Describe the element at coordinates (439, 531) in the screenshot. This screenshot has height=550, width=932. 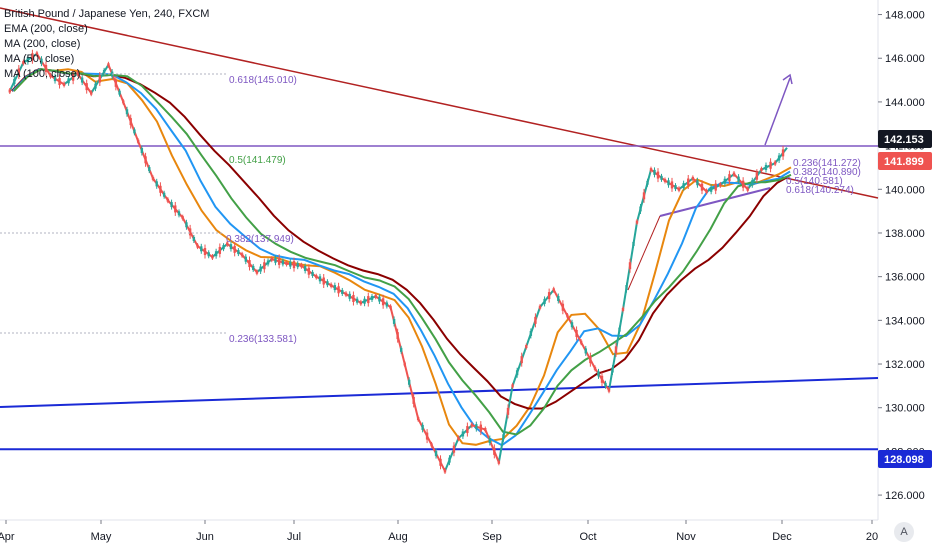
I see `x-axis: Apr May Jun Jul Aug Sep Oct Nov Dec 20` at that location.